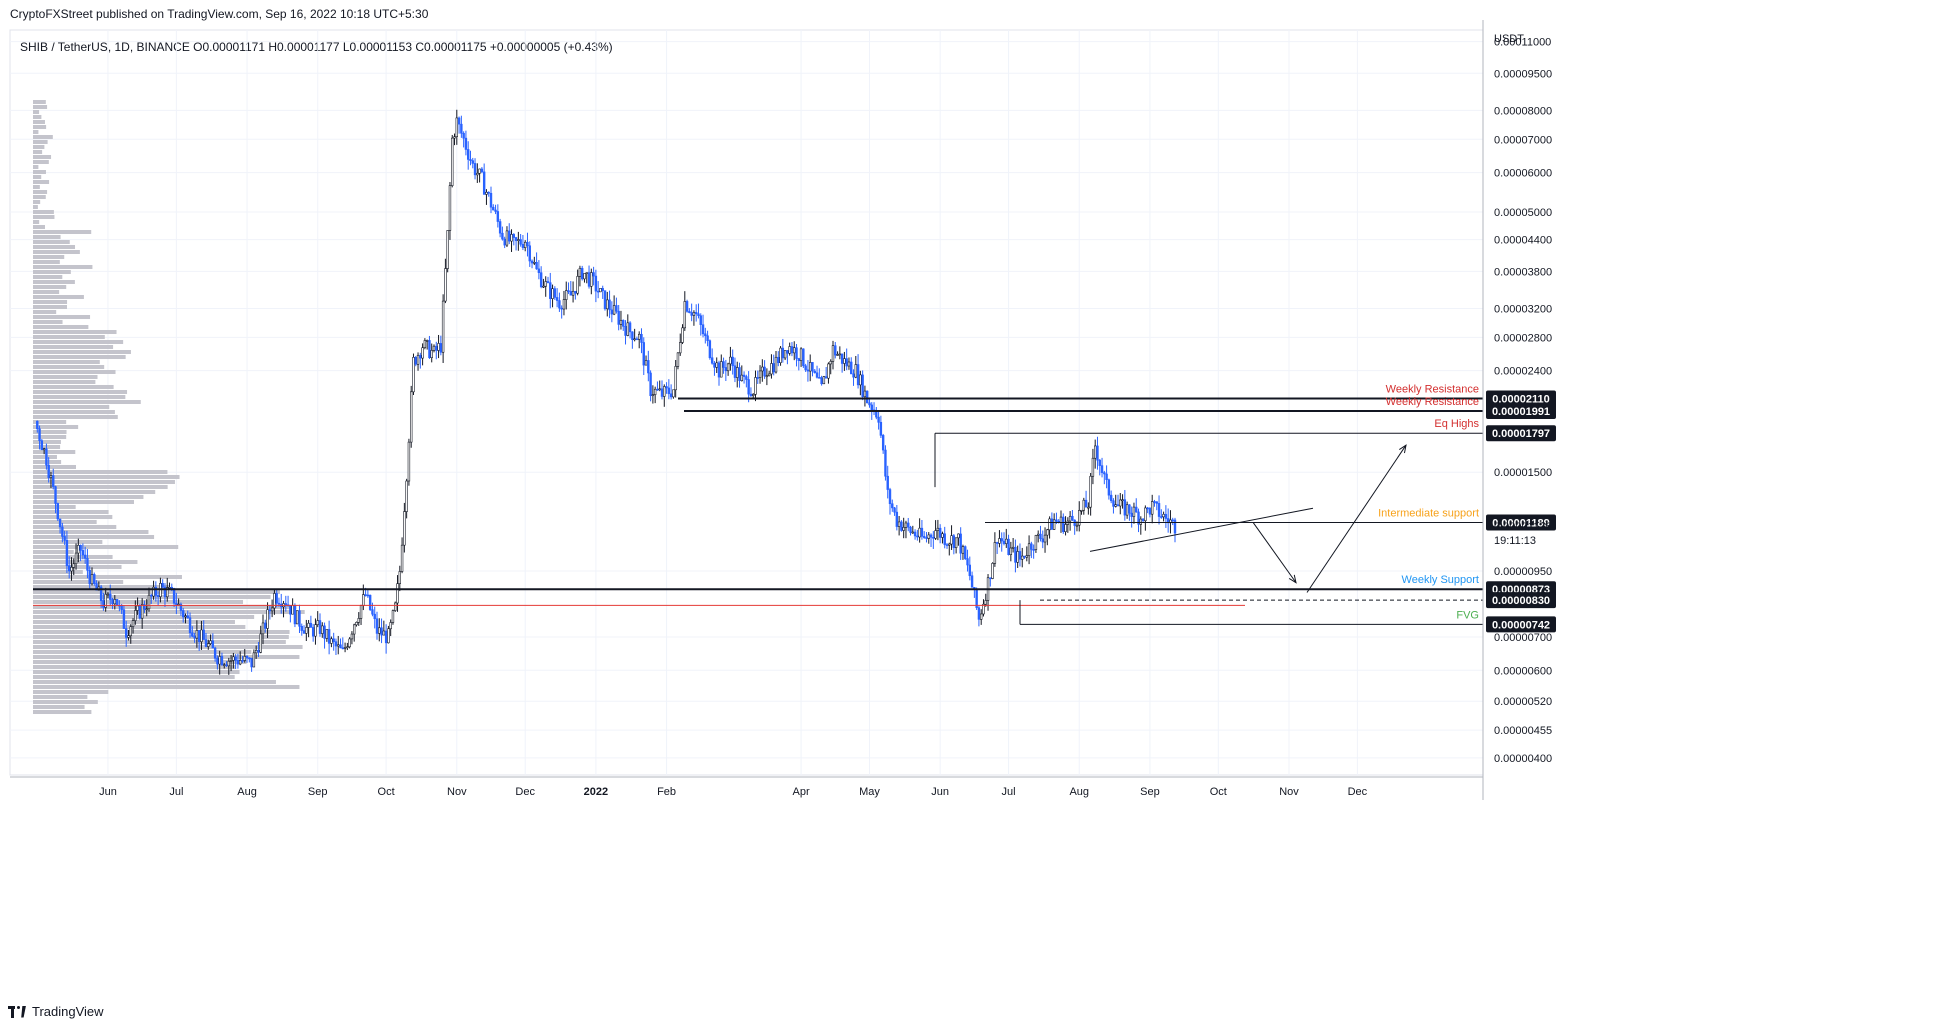 The height and width of the screenshot is (1033, 1941). I want to click on y-tick-label: 0.00000950, so click(1523, 572).